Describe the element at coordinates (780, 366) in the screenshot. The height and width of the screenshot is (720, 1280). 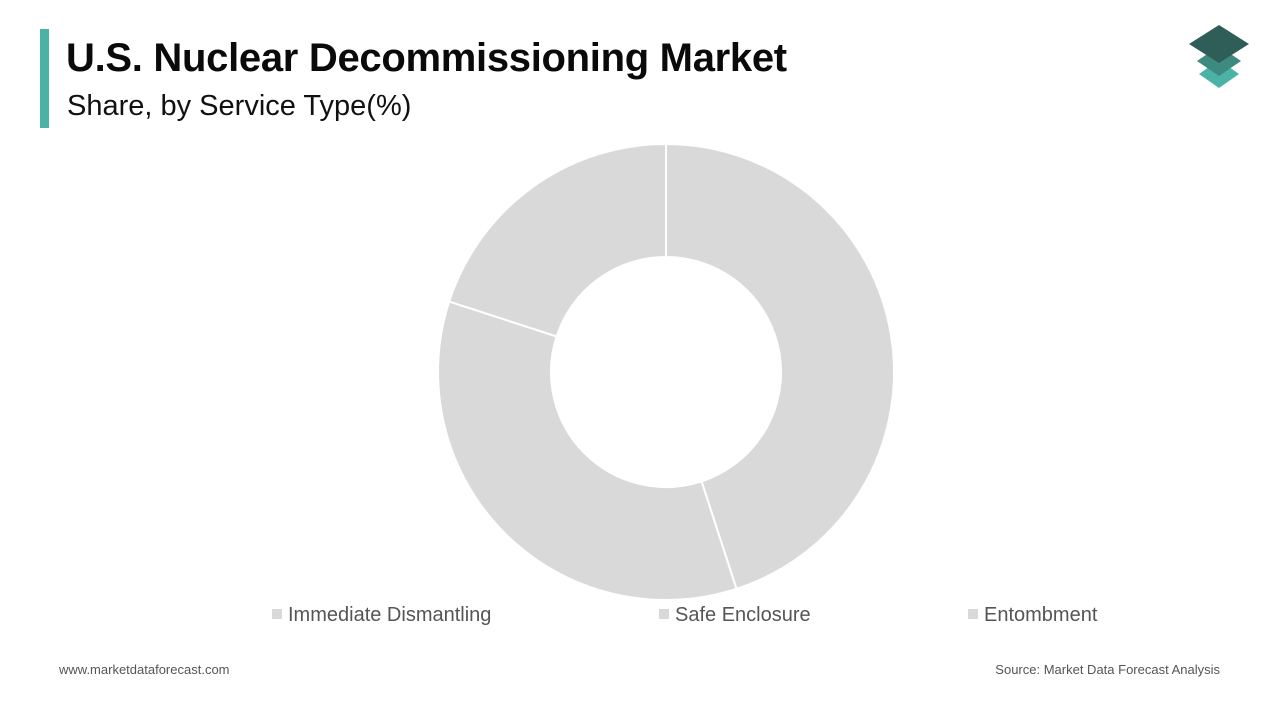
I see `donut-slice-immediate-dismantling` at that location.